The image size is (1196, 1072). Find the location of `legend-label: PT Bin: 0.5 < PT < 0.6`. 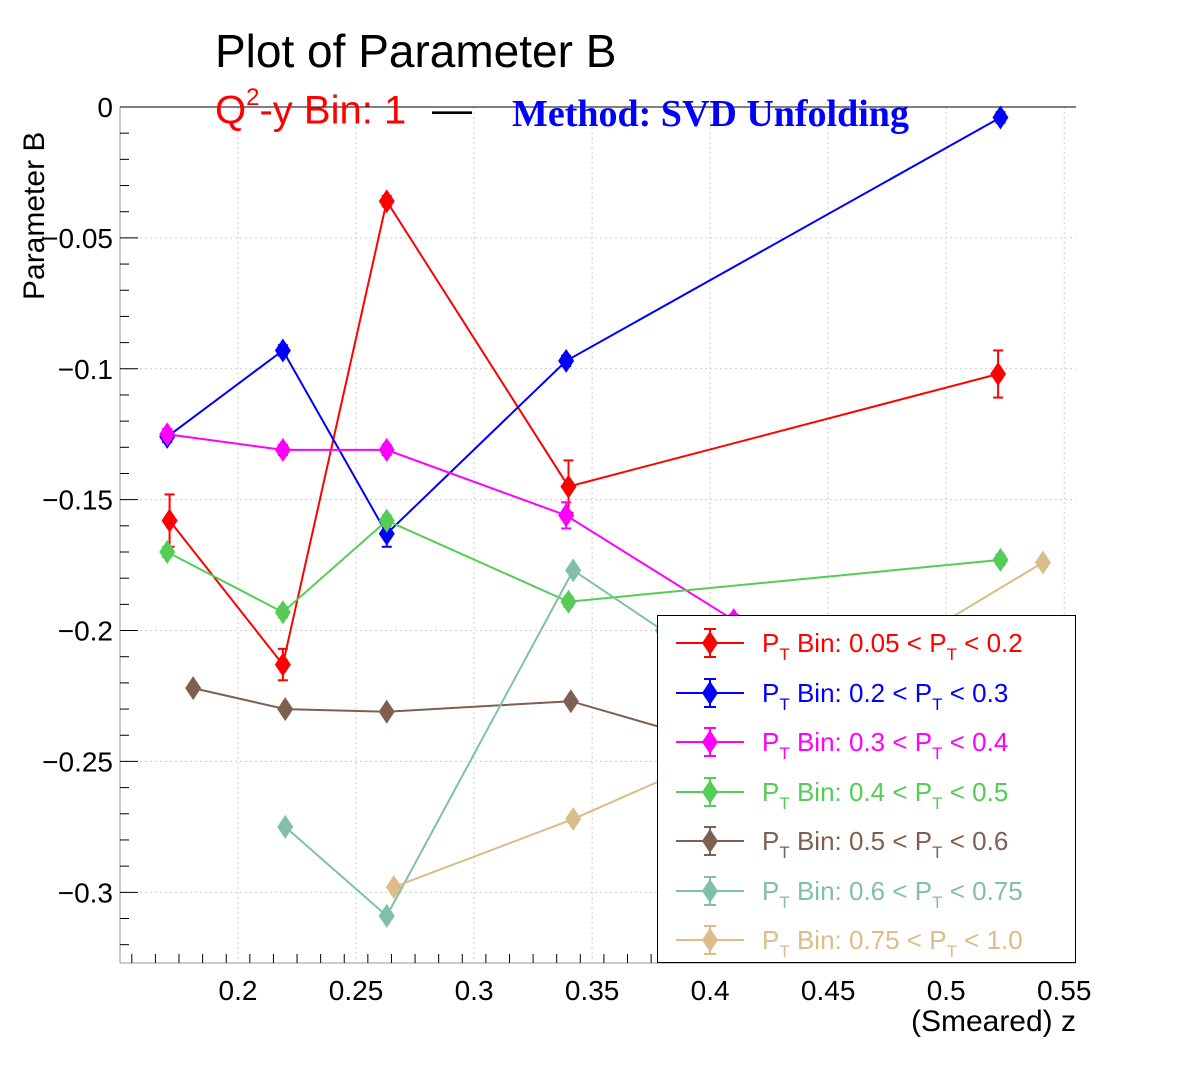

legend-label: PT Bin: 0.5 < PT < 0.6 is located at coordinates (885, 844).